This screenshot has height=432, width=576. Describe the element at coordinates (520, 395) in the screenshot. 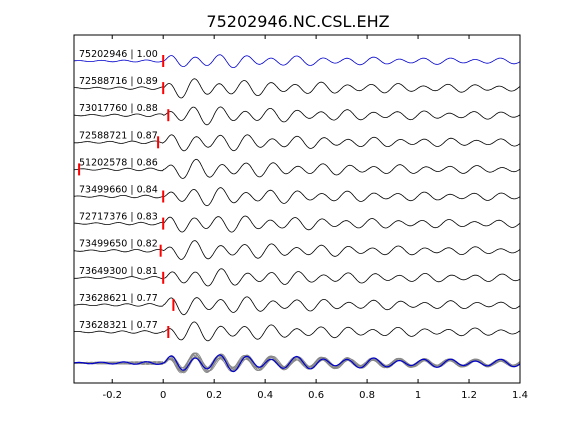

I see `x-tick-label: 1.4` at that location.